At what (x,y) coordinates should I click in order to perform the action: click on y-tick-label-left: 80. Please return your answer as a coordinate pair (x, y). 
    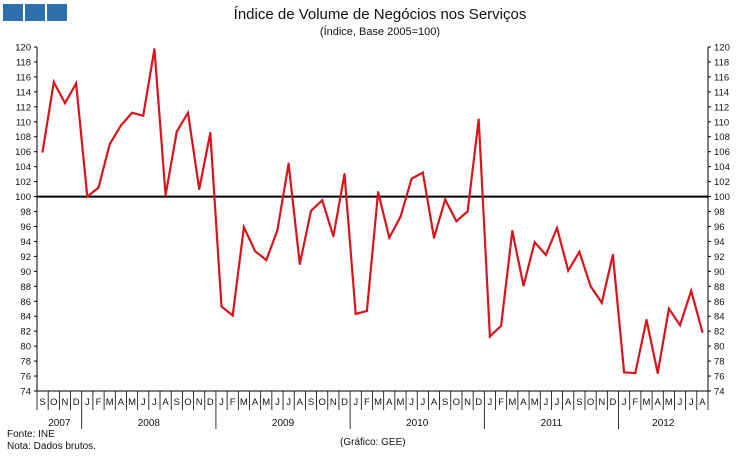
    Looking at the image, I should click on (25, 347).